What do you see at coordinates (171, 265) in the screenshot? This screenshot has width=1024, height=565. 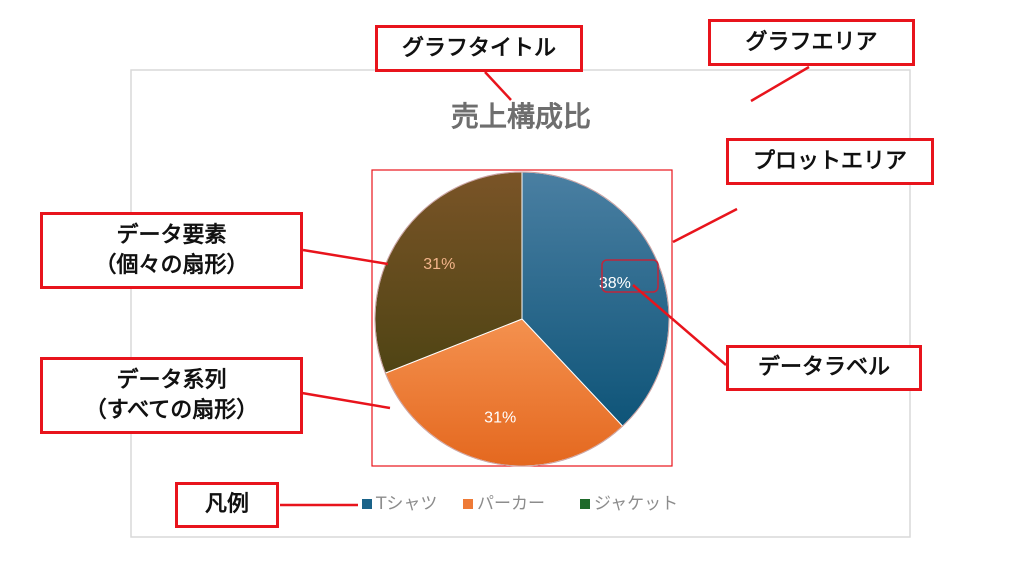 I see `callout-data-element-line2: （個々の扇形）` at bounding box center [171, 265].